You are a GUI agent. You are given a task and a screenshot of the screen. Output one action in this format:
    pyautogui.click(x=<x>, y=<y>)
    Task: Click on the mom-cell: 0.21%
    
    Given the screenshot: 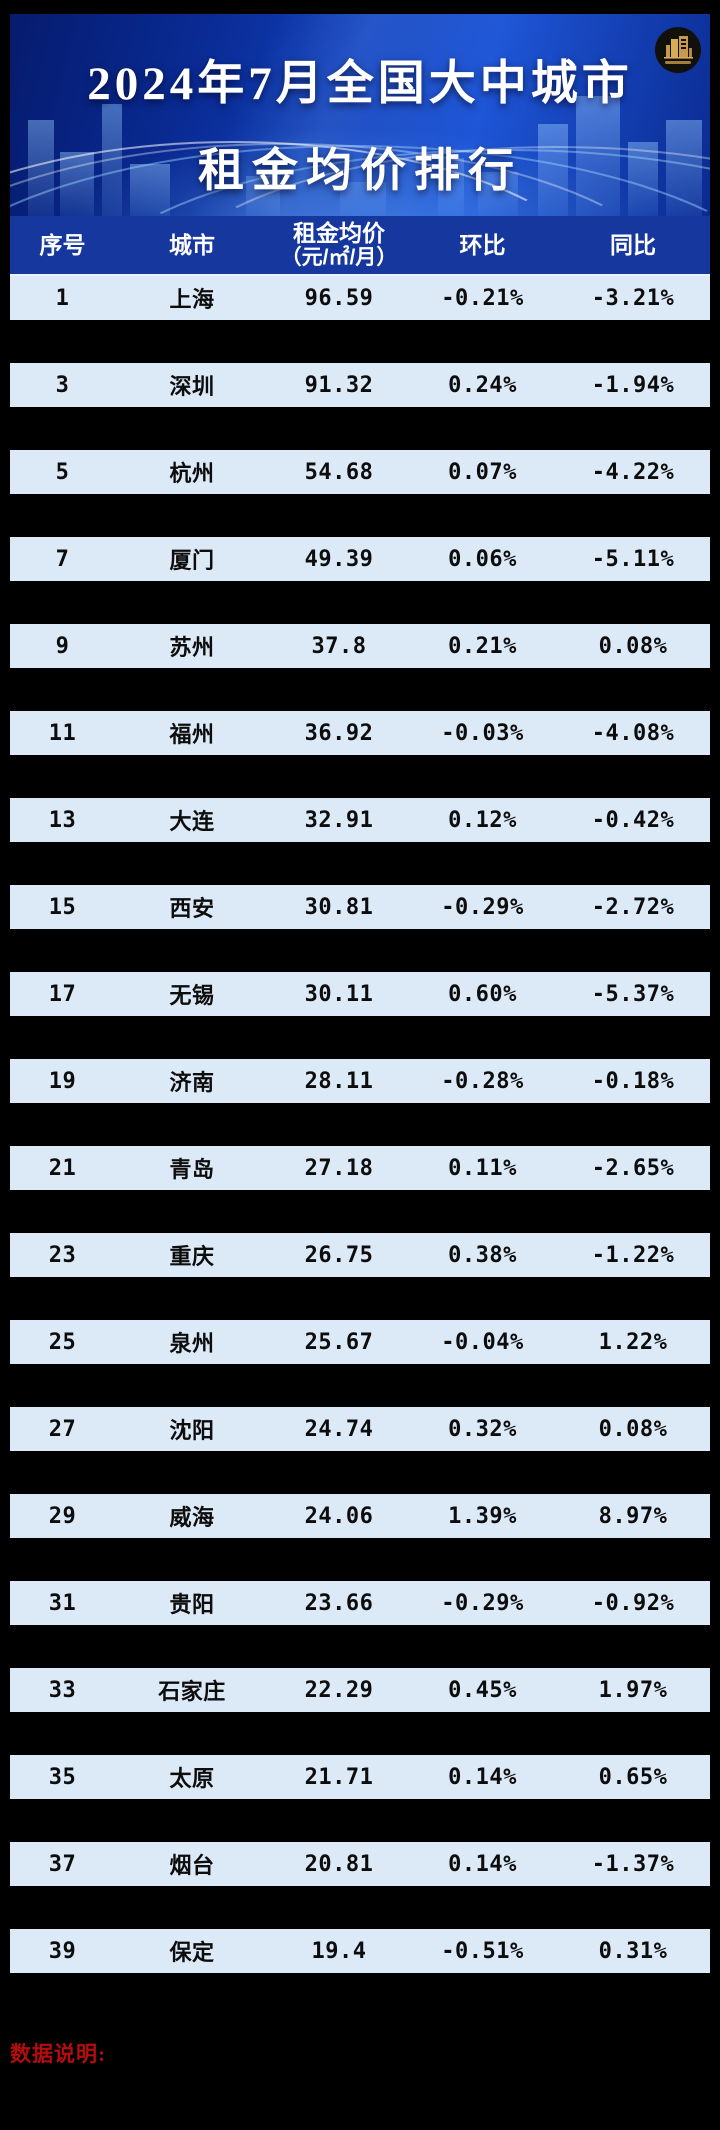 What is the action you would take?
    pyautogui.click(x=482, y=646)
    